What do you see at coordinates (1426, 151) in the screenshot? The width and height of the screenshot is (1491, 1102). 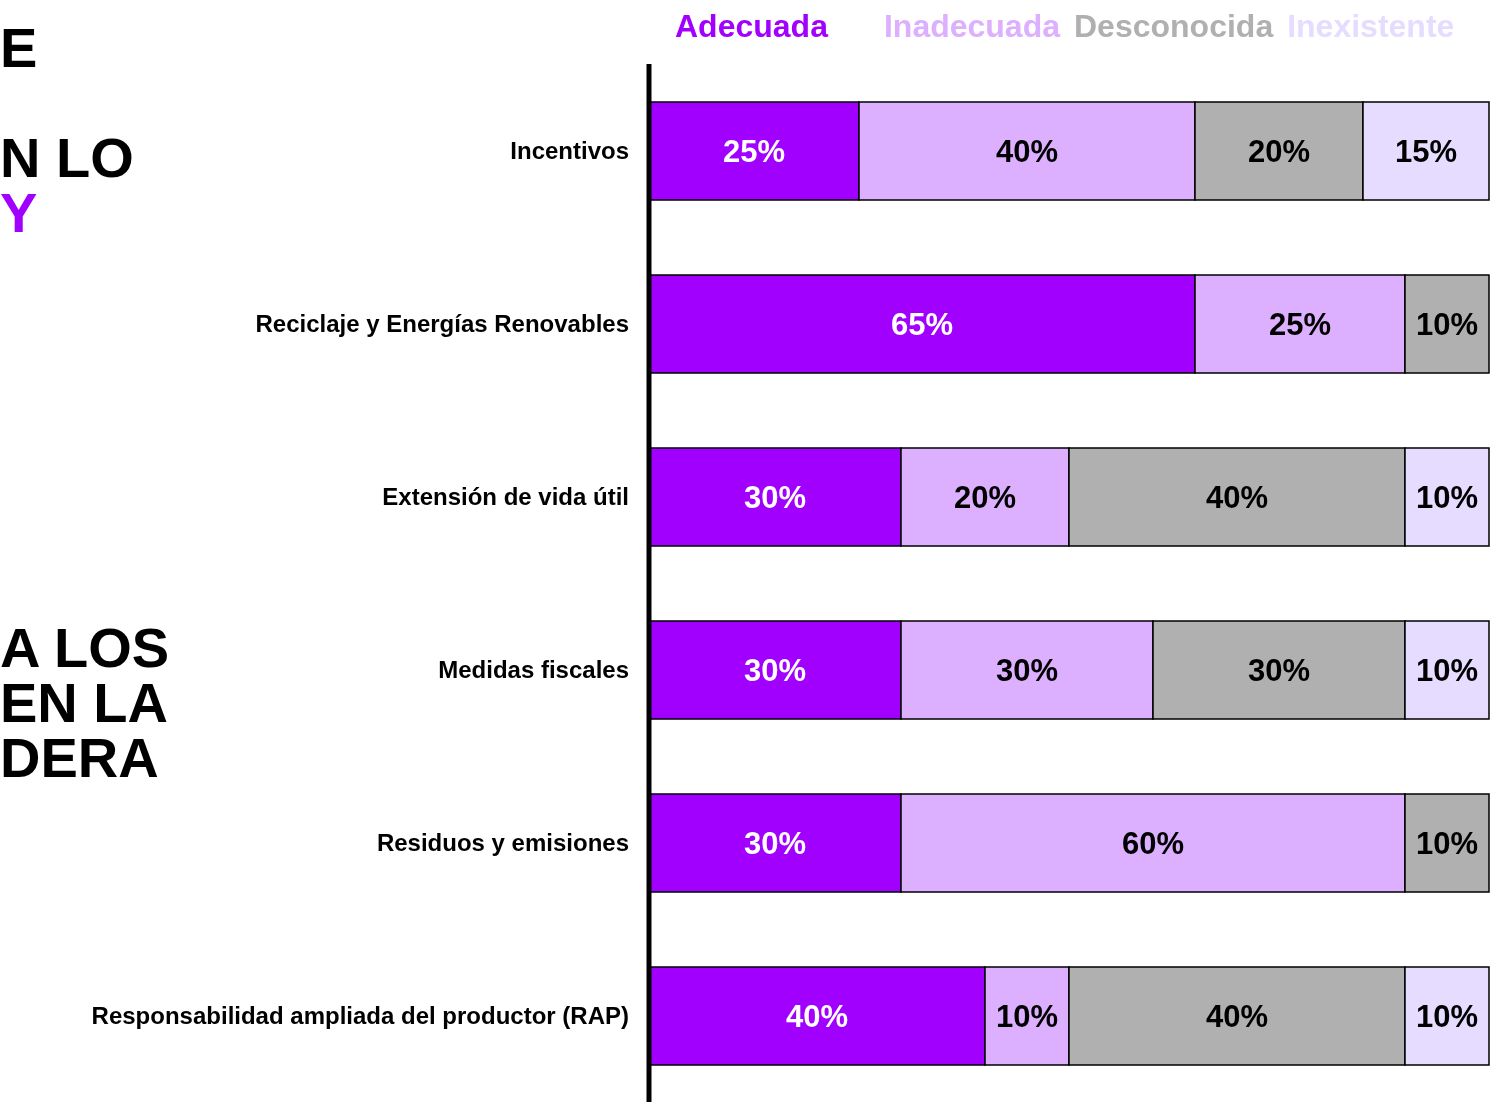 I see `data-label: 15%` at bounding box center [1426, 151].